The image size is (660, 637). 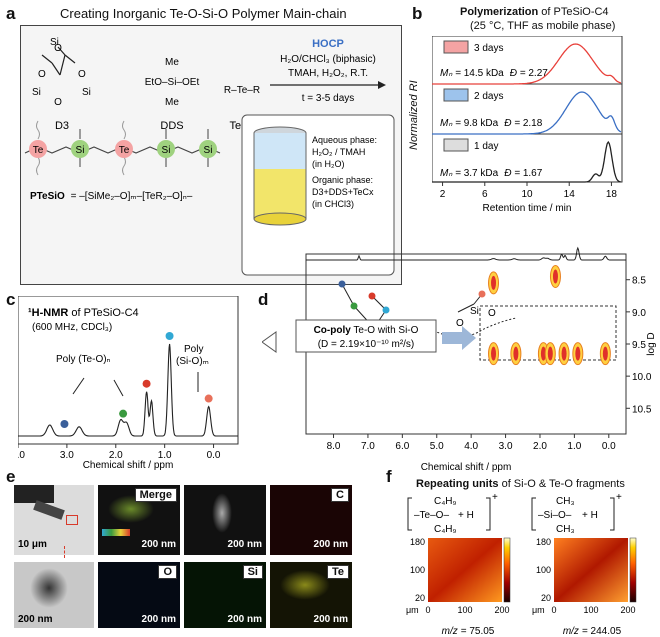 I want to click on svg-text: Si, so click(x=80, y=150).